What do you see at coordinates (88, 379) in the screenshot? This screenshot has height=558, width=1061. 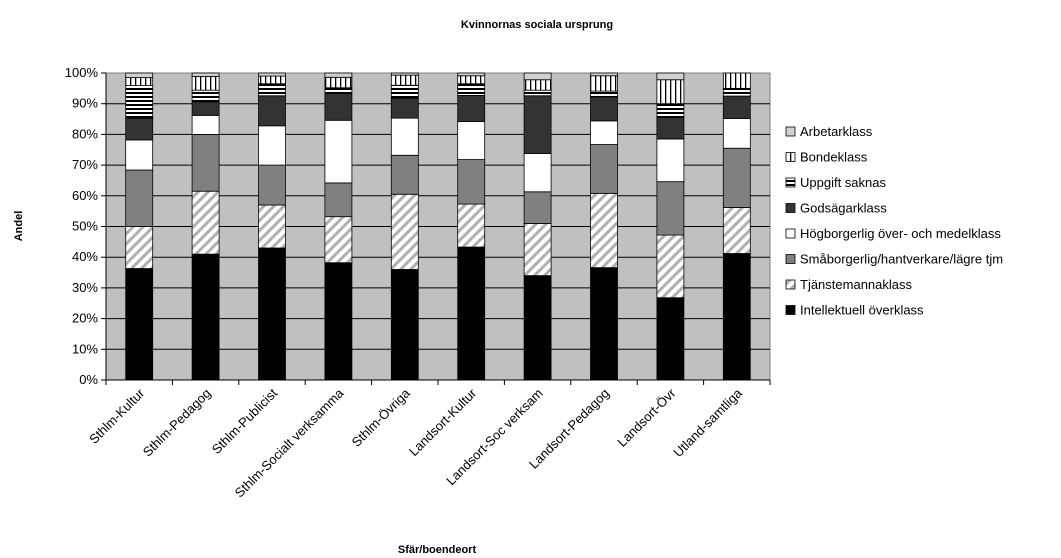 I see `y-tick-label: 0%` at bounding box center [88, 379].